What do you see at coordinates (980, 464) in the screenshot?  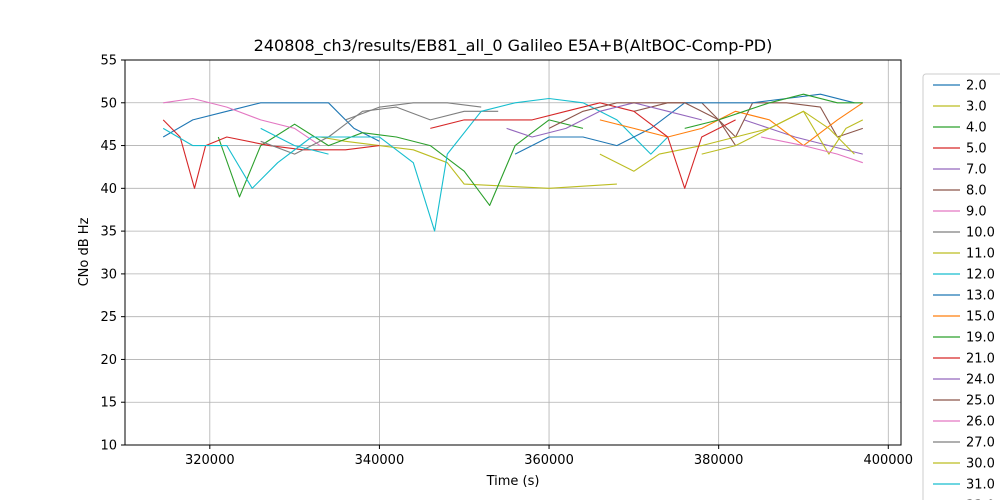 I see `legend-label: 30.0` at bounding box center [980, 464].